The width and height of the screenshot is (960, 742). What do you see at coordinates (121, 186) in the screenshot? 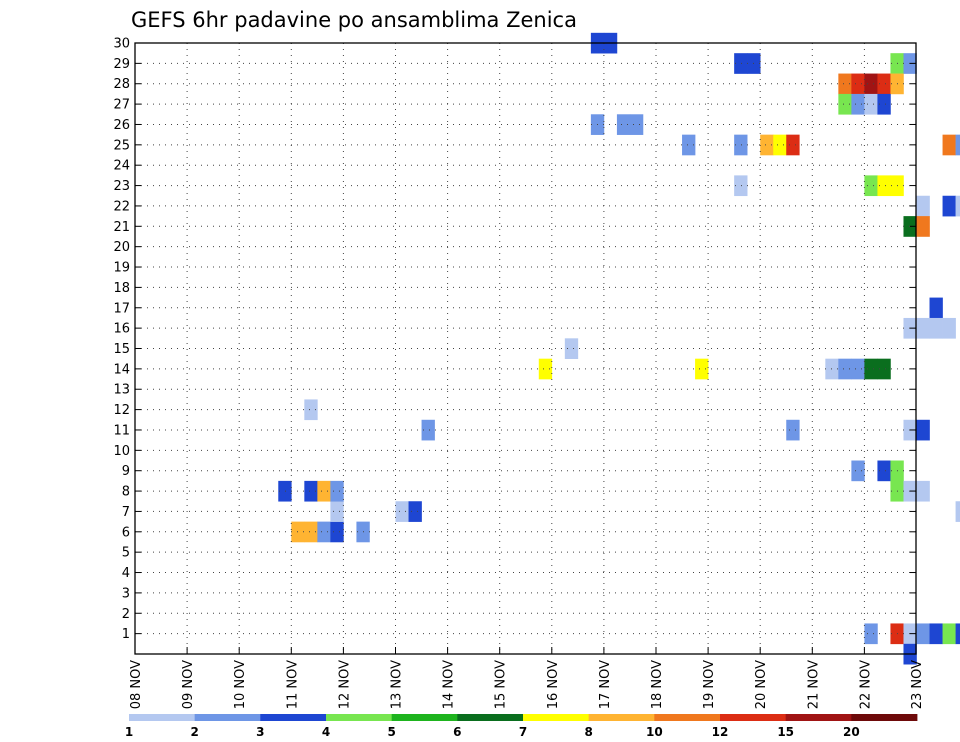
I see `y-tick-label: 23` at bounding box center [121, 186].